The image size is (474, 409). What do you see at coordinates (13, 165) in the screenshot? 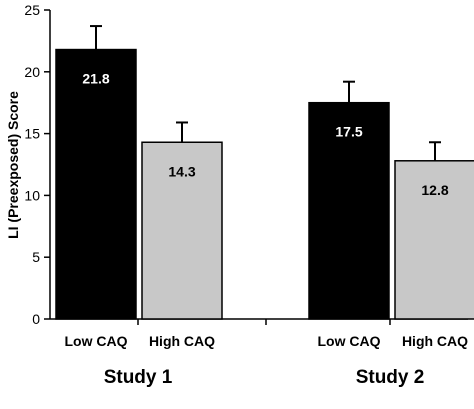
I see `y-axis-label: LI (Preexposed) Score` at bounding box center [13, 165].